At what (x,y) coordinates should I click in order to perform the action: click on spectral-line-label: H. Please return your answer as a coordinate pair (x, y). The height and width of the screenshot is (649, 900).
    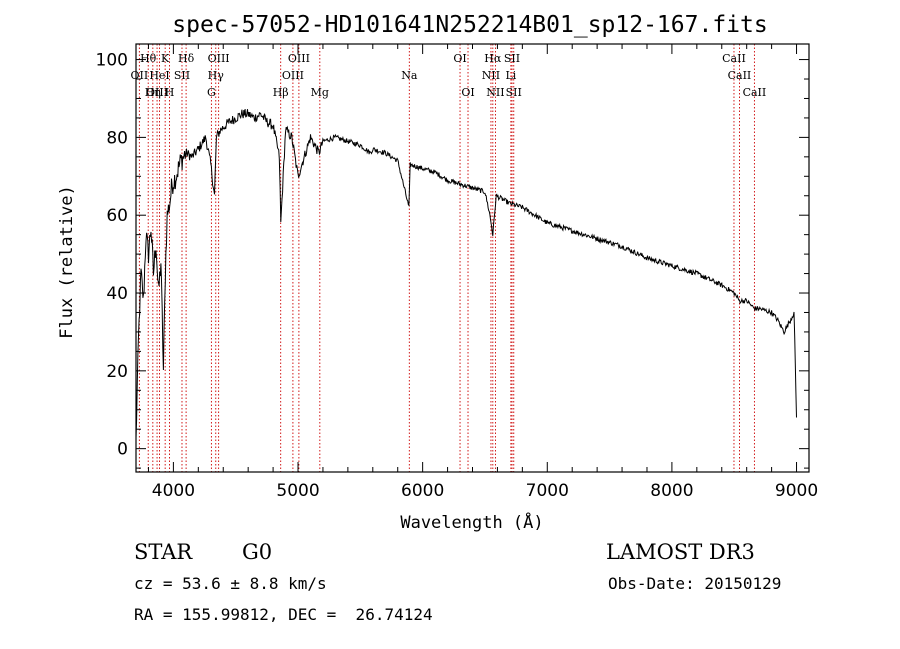
    Looking at the image, I should click on (170, 92).